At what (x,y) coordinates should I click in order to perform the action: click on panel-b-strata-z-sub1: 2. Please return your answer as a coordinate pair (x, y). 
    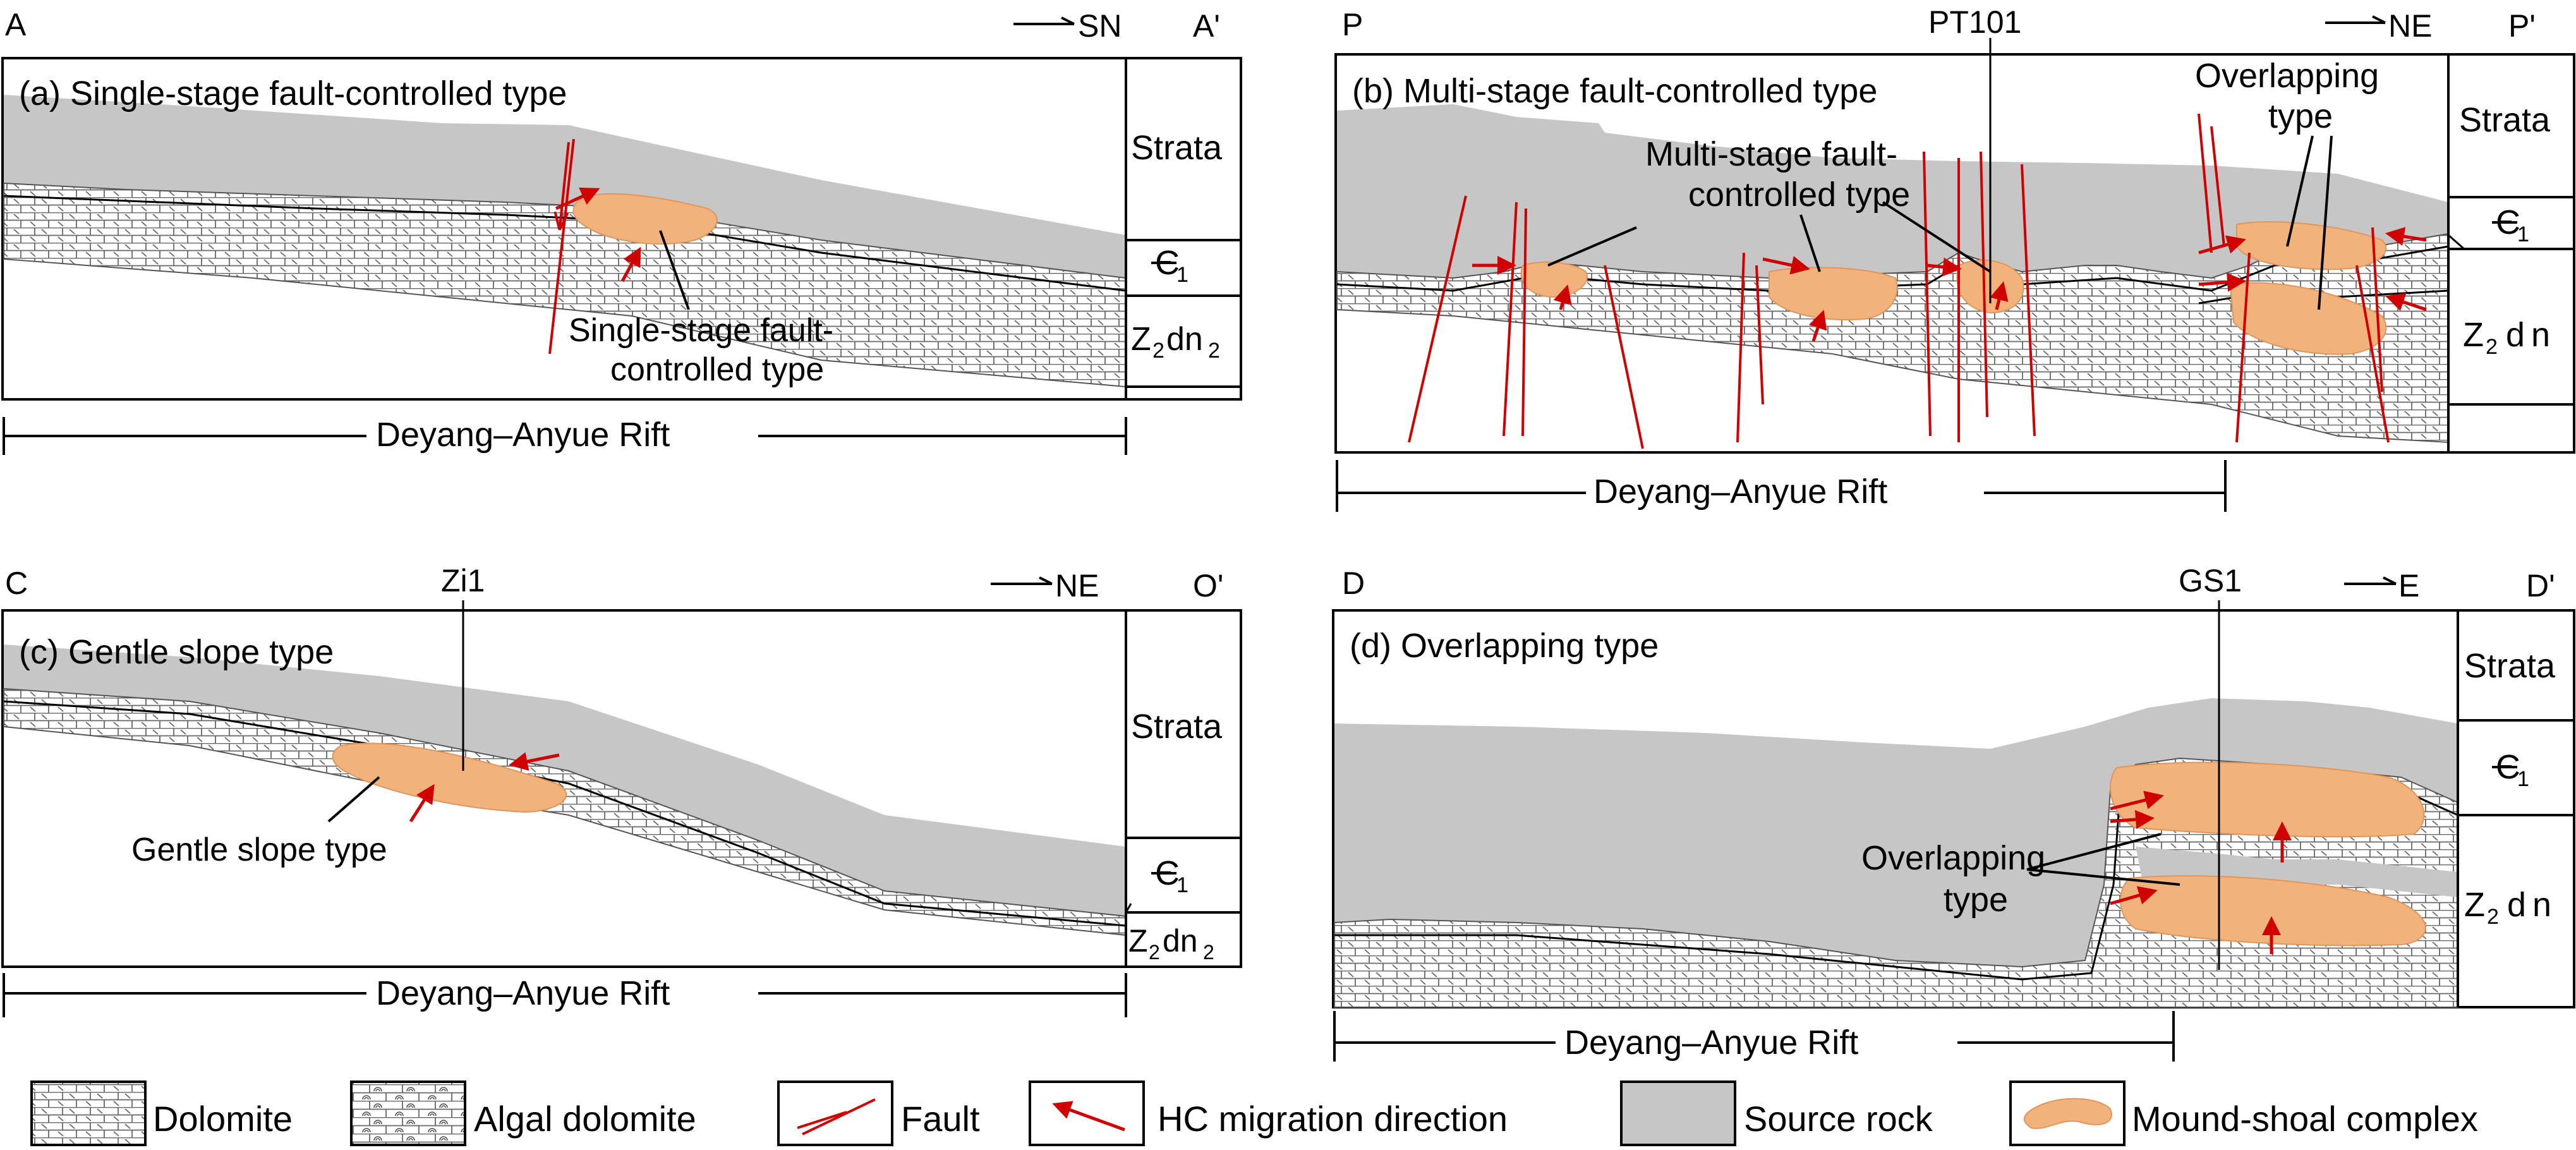
    Looking at the image, I should click on (2492, 347).